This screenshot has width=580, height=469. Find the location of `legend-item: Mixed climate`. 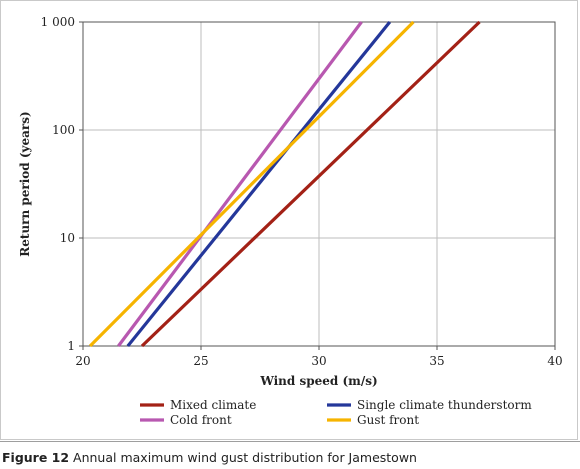

legend-item: Mixed climate is located at coordinates (198, 405).